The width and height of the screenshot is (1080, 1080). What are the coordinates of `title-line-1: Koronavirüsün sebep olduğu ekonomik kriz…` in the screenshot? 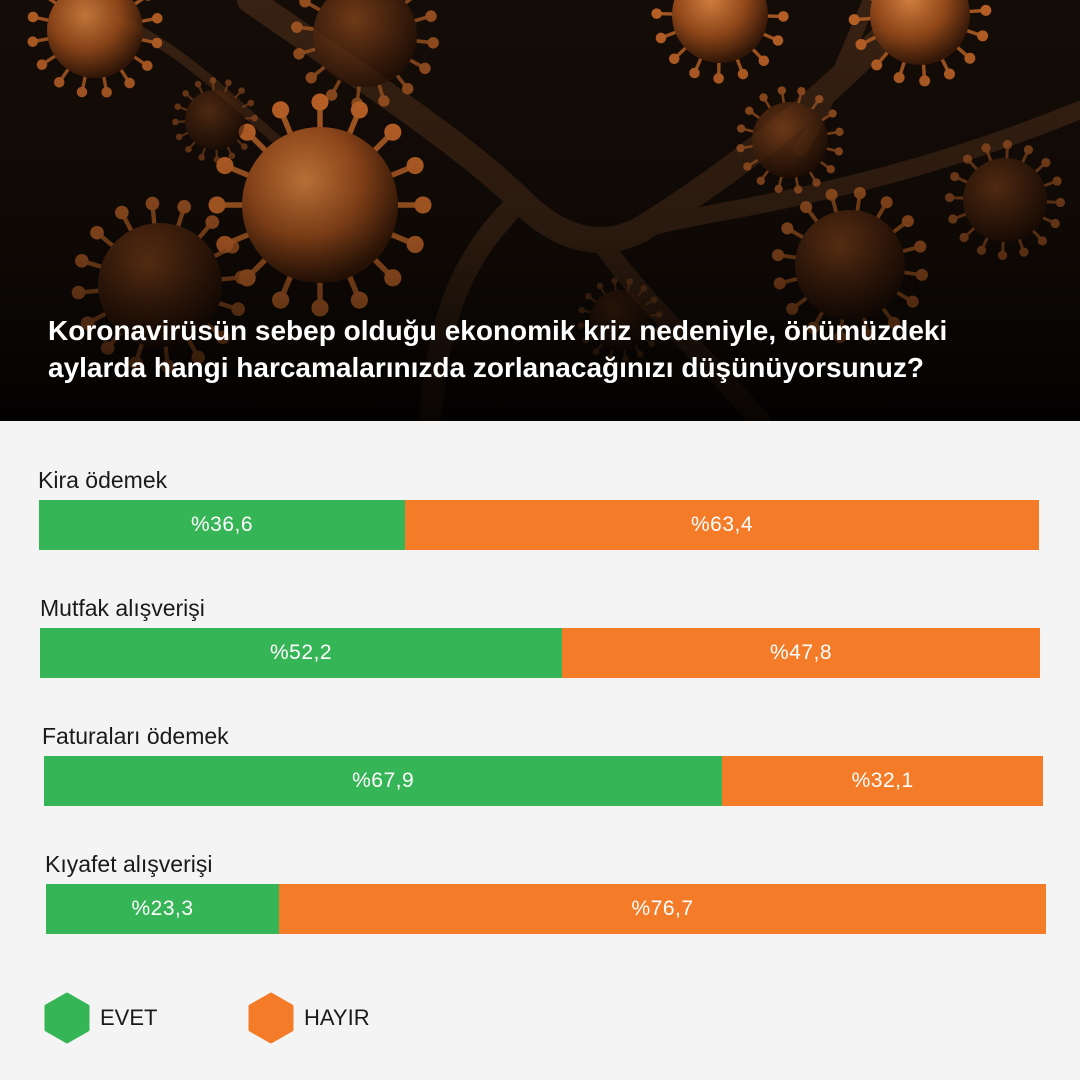 It's located at (498, 330).